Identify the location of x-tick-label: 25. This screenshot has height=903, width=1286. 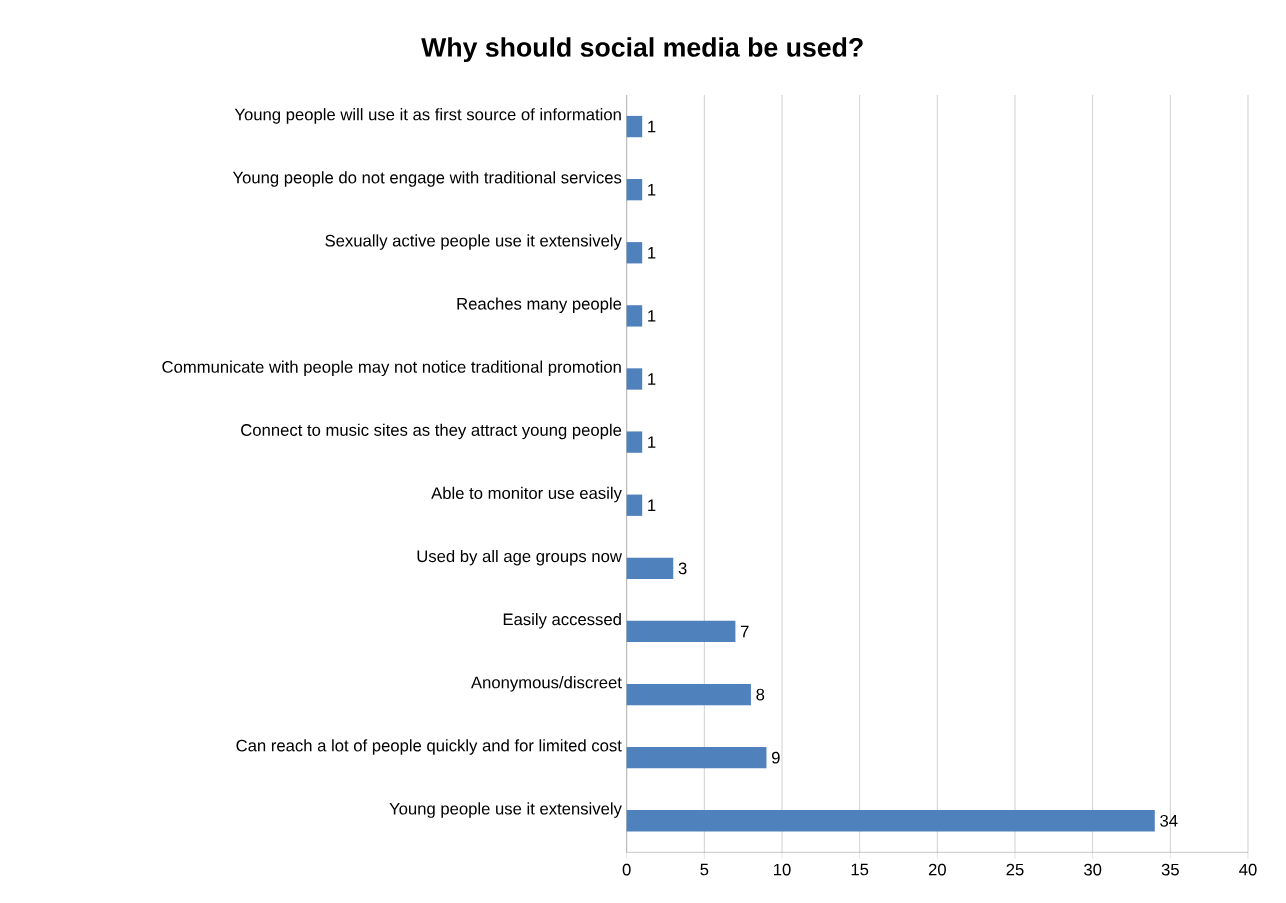
(1015, 869).